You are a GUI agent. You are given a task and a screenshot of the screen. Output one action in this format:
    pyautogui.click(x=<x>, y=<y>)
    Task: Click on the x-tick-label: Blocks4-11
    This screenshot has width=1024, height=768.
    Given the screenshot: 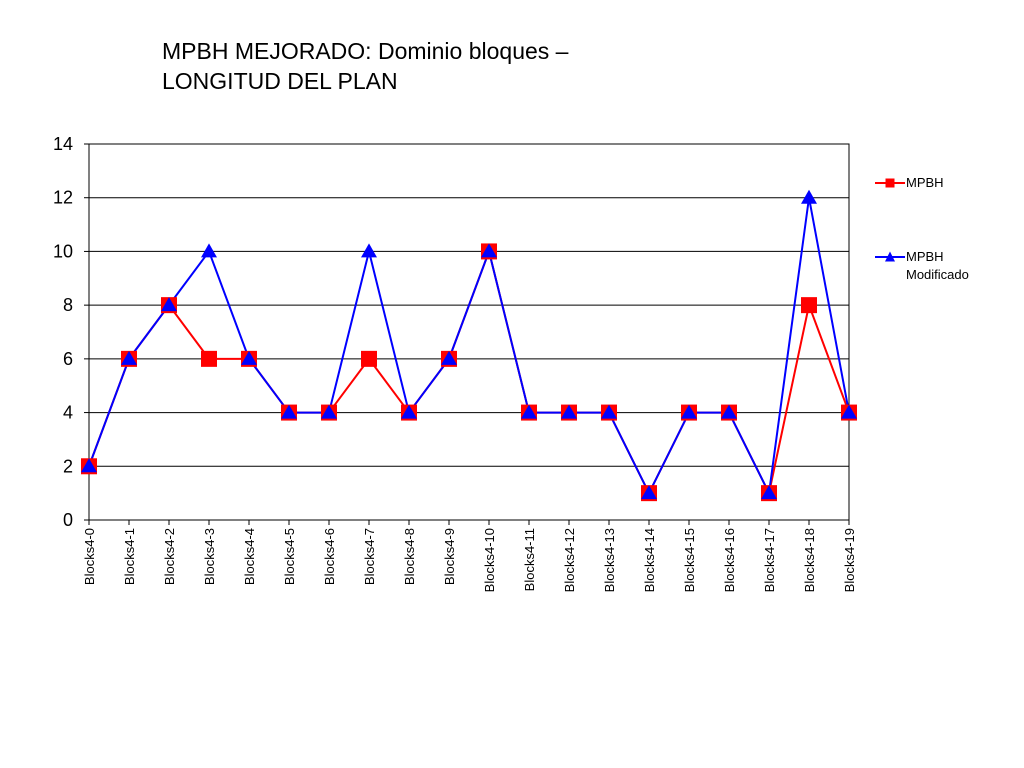 What is the action you would take?
    pyautogui.click(x=529, y=559)
    